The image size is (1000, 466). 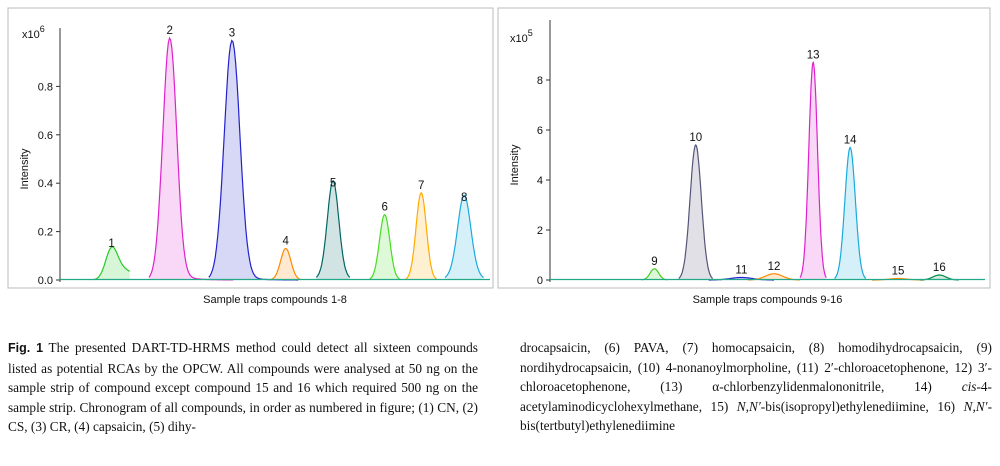 What do you see at coordinates (384, 208) in the screenshot?
I see `chart-1-peak-label-6: 6` at bounding box center [384, 208].